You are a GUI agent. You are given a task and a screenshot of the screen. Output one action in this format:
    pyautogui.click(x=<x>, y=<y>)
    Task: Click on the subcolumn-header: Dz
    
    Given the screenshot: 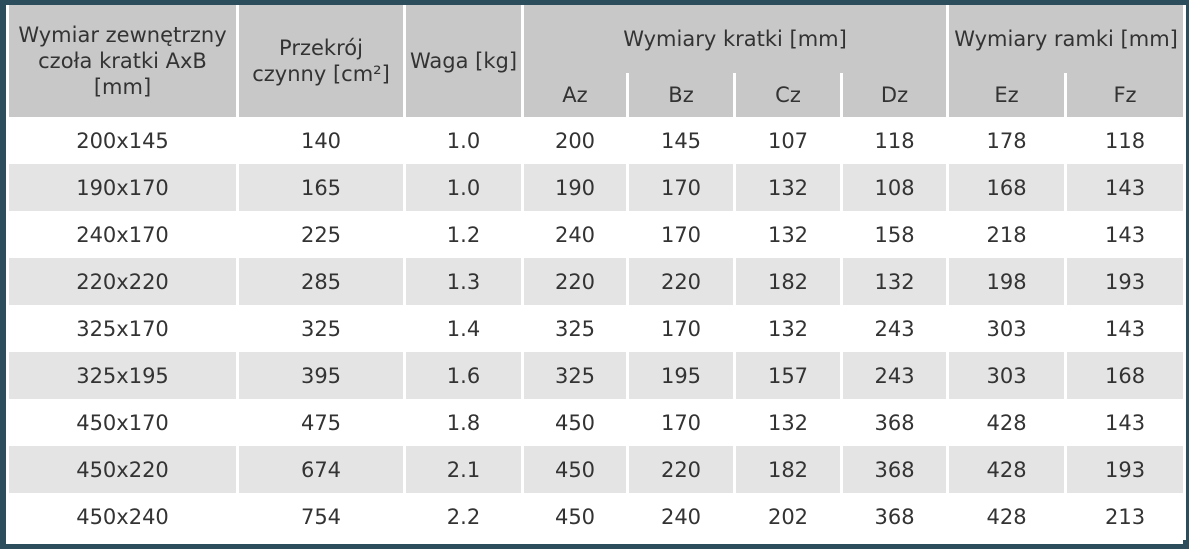 What is the action you would take?
    pyautogui.click(x=894, y=95)
    